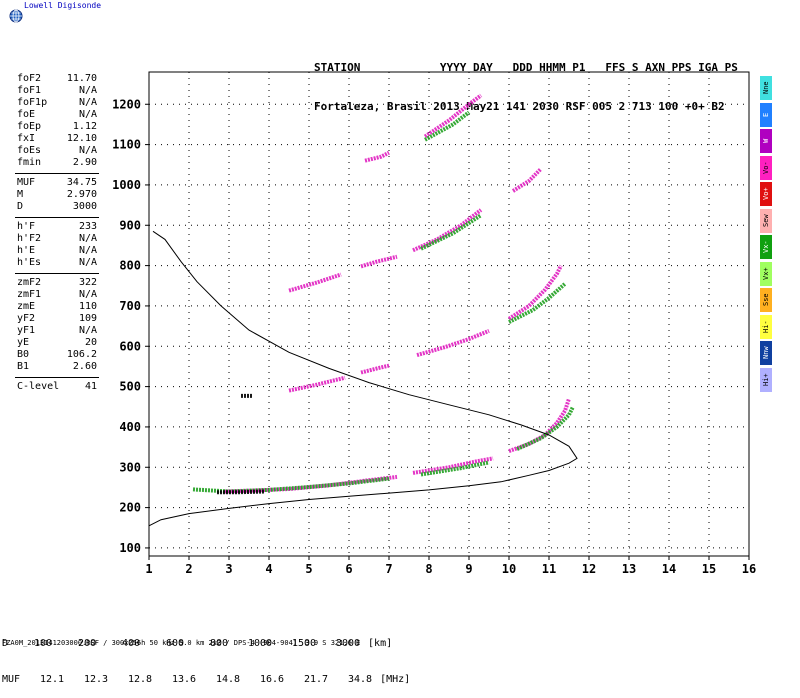 The width and height of the screenshot is (800, 698). What do you see at coordinates (57, 227) in the screenshot?
I see `param-row: h'F 233` at bounding box center [57, 227].